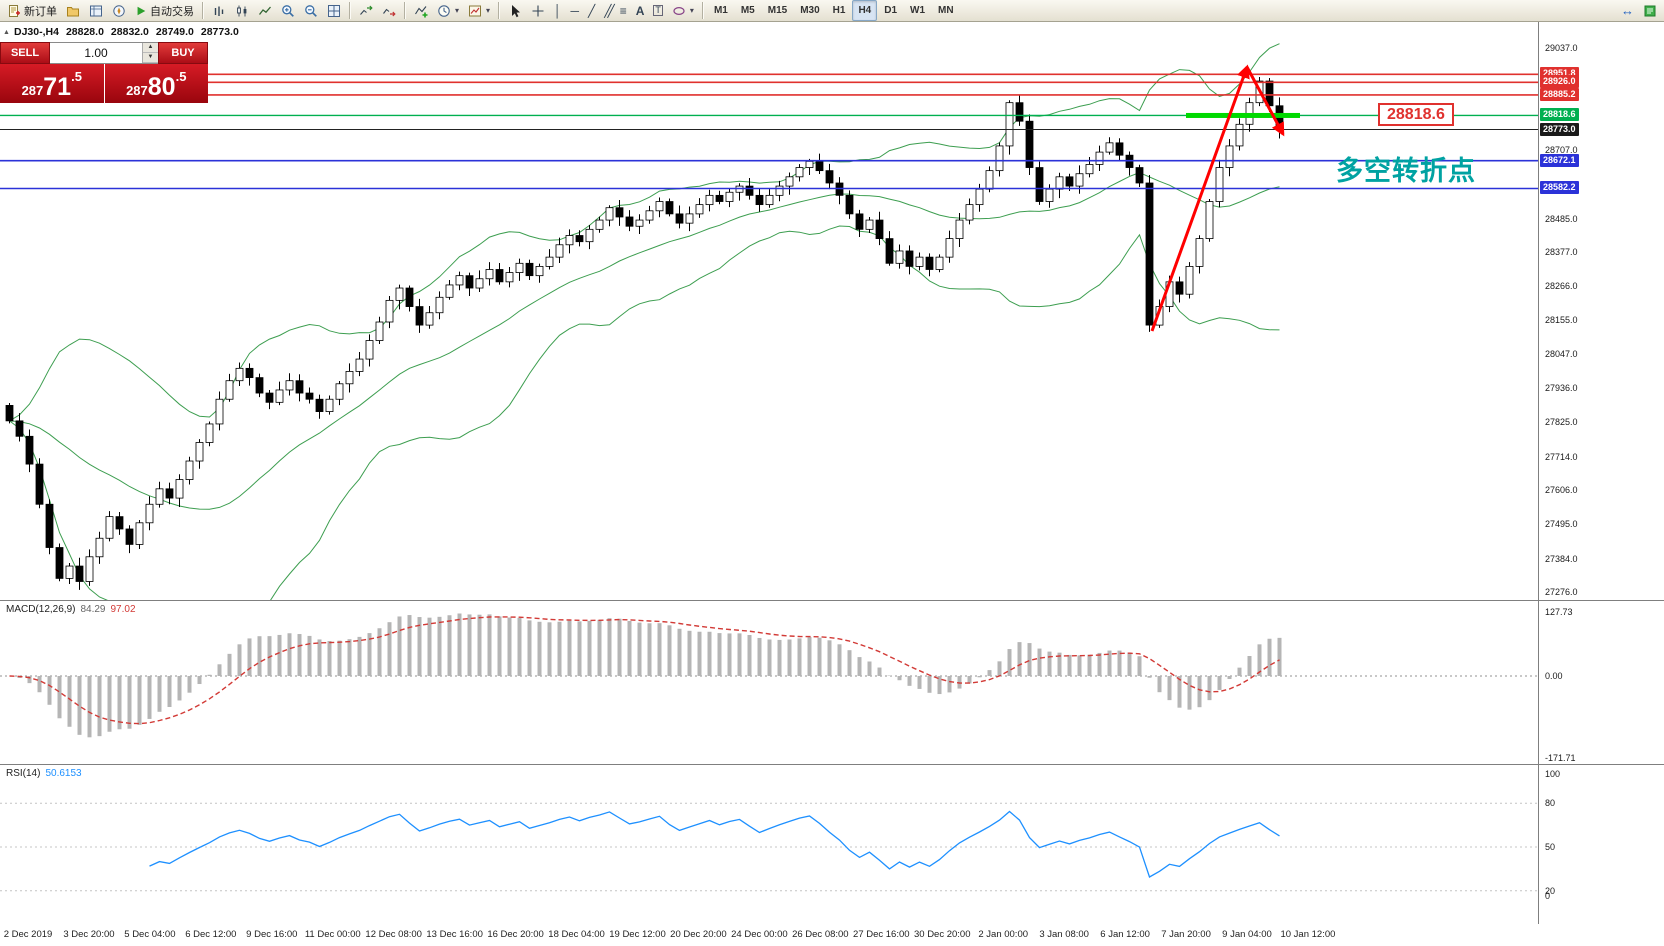 Image resolution: width=1664 pixels, height=946 pixels. Describe the element at coordinates (479, 10) in the screenshot. I see `templates-button: ▾` at that location.